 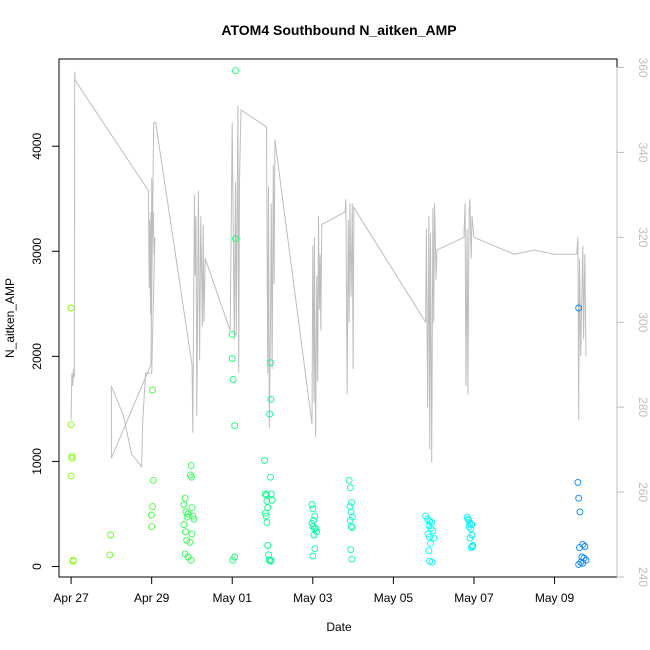 I want to click on y2-tick-label: 280, so click(x=643, y=407).